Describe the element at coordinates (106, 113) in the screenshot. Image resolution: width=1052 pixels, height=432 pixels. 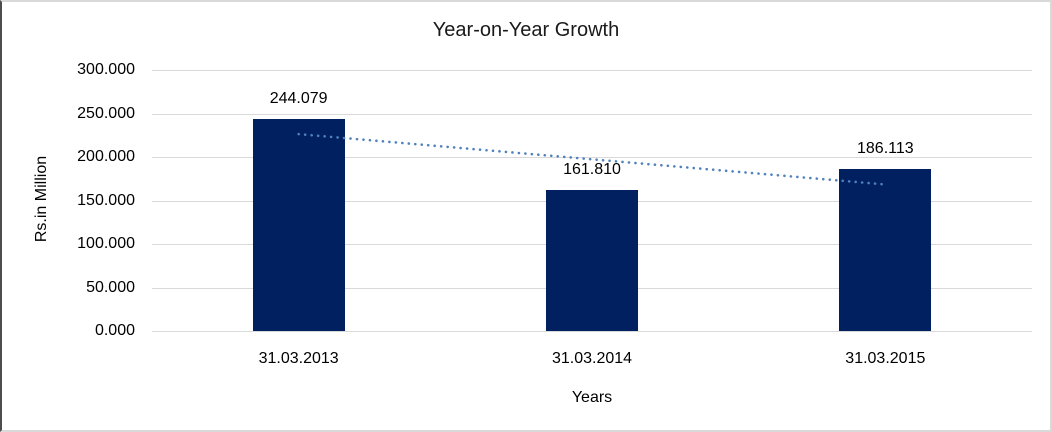
I see `y-tick-label: 250.000` at that location.